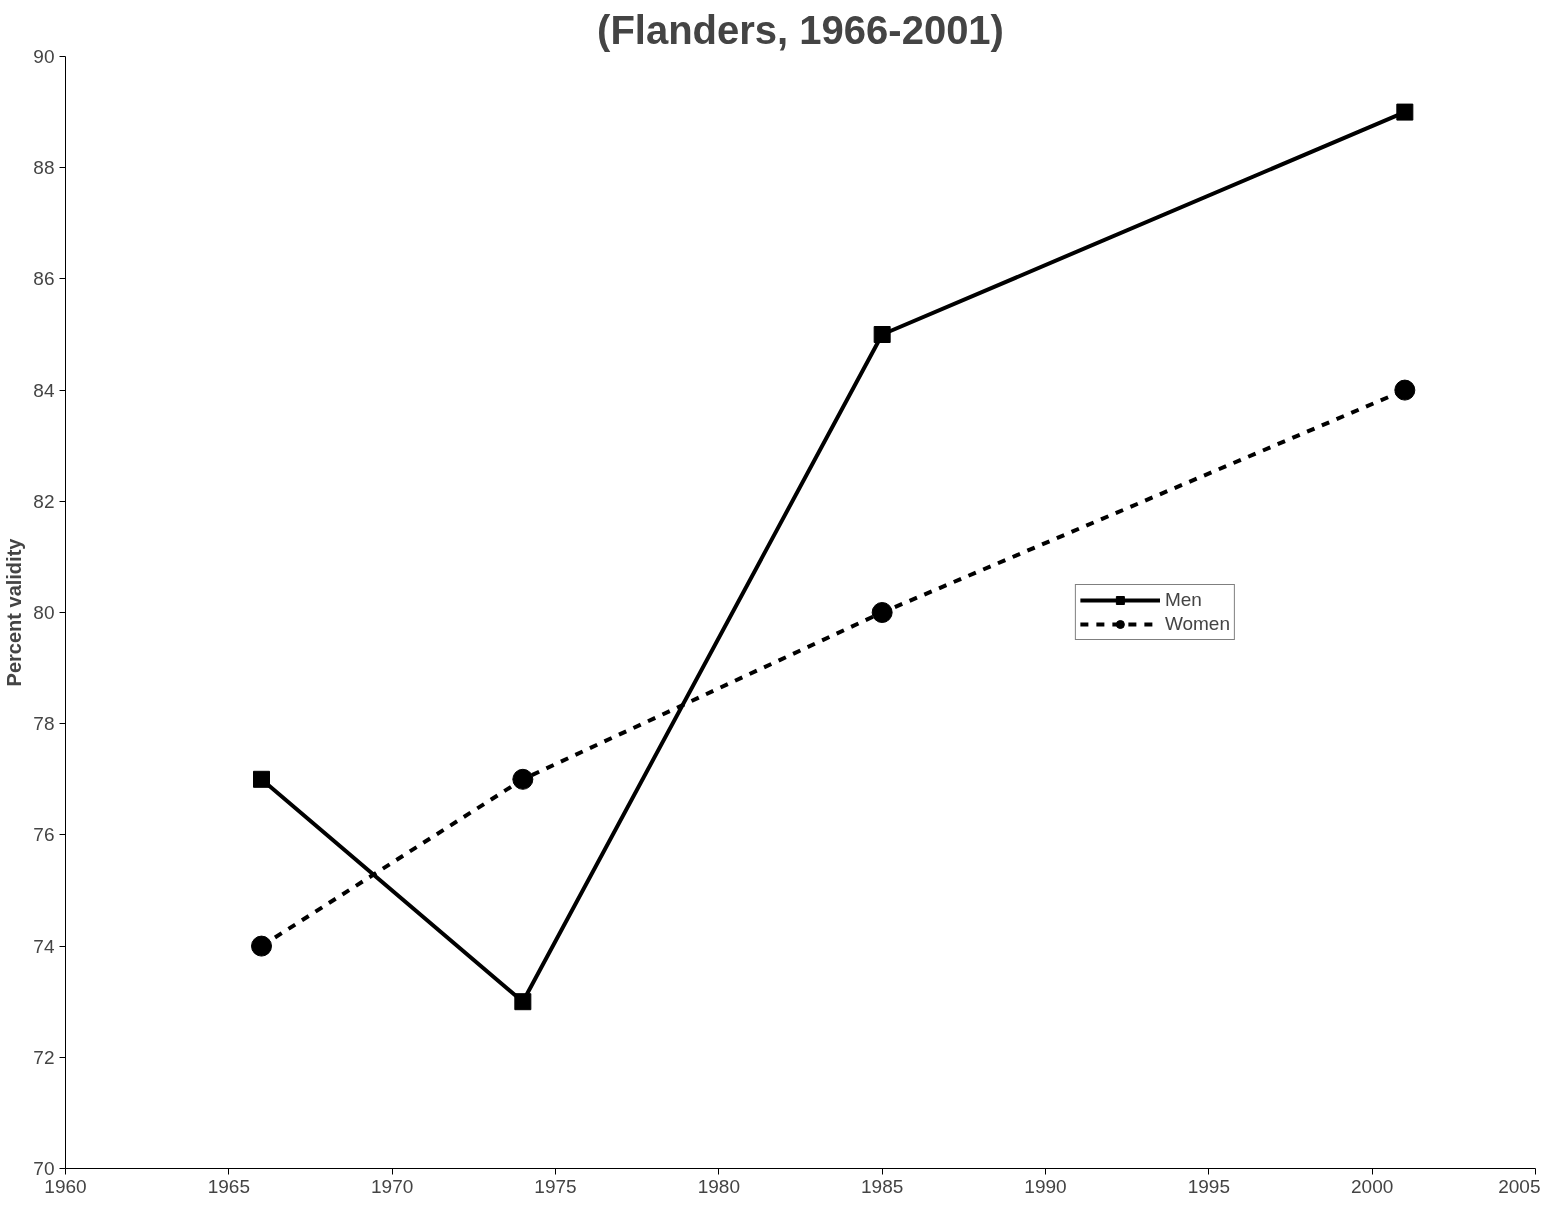 The height and width of the screenshot is (1207, 1548). I want to click on x-tick-label: 1990, so click(1045, 1186).